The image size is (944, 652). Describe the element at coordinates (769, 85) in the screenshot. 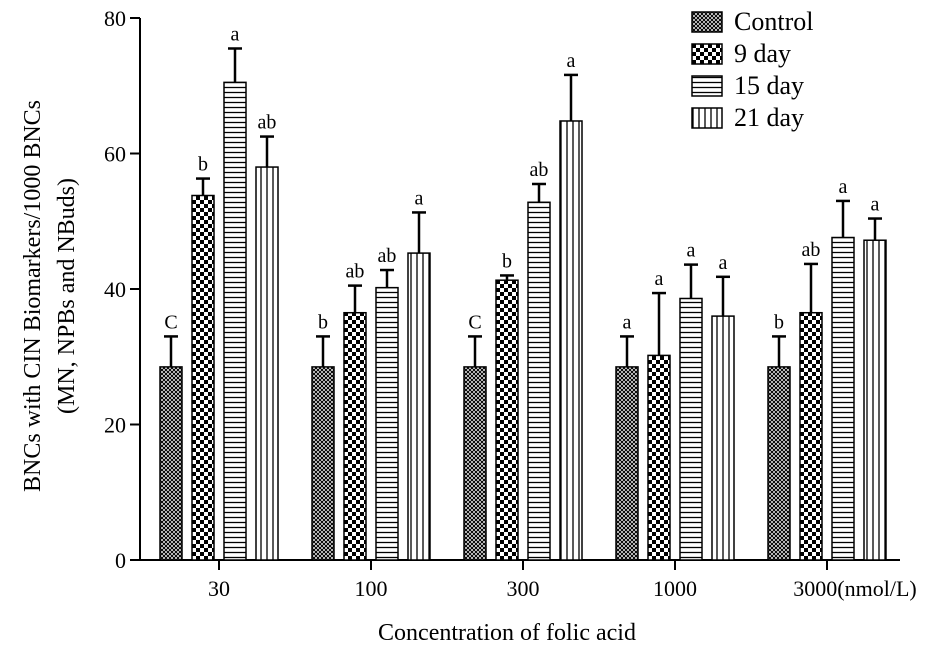

I see `legend-label: 15 day` at that location.